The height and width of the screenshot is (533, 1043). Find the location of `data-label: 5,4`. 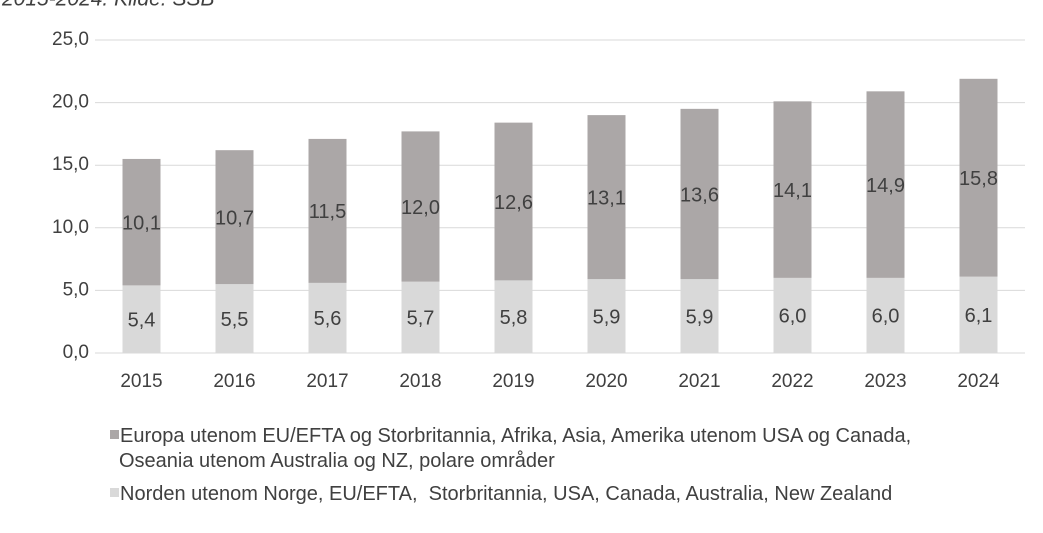

data-label: 5,4 is located at coordinates (142, 320).